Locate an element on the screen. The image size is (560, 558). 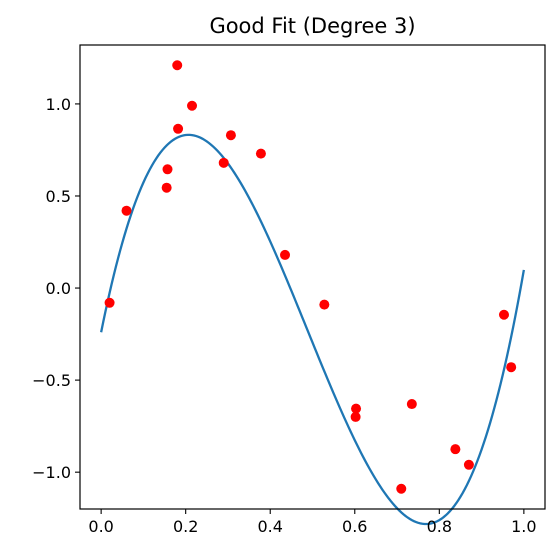
y-tick-label: 1.0 is located at coordinates (58, 104).